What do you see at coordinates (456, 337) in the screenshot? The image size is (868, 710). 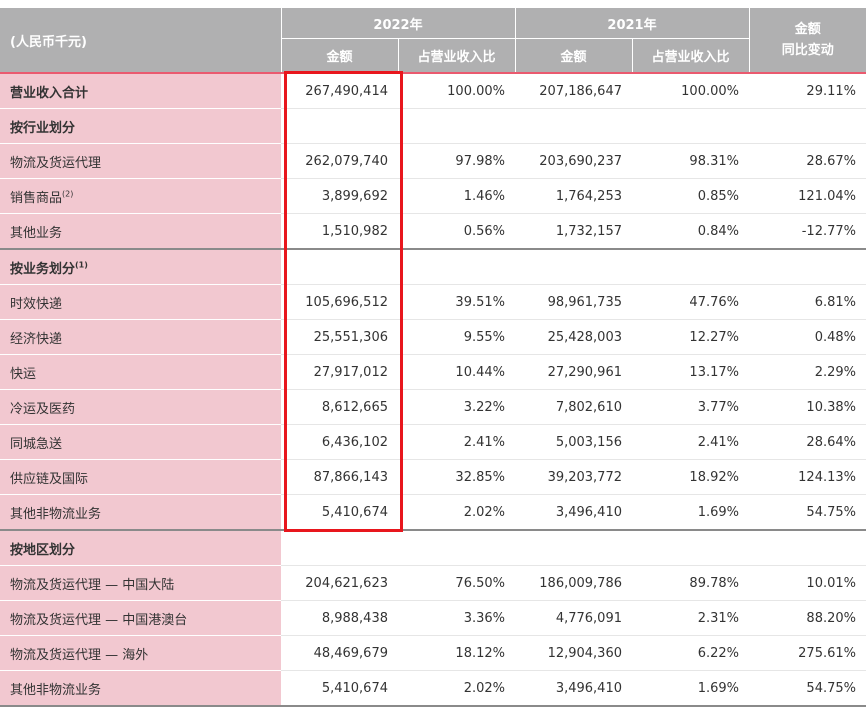 I see `ratio-2022-cell: 9.55%` at bounding box center [456, 337].